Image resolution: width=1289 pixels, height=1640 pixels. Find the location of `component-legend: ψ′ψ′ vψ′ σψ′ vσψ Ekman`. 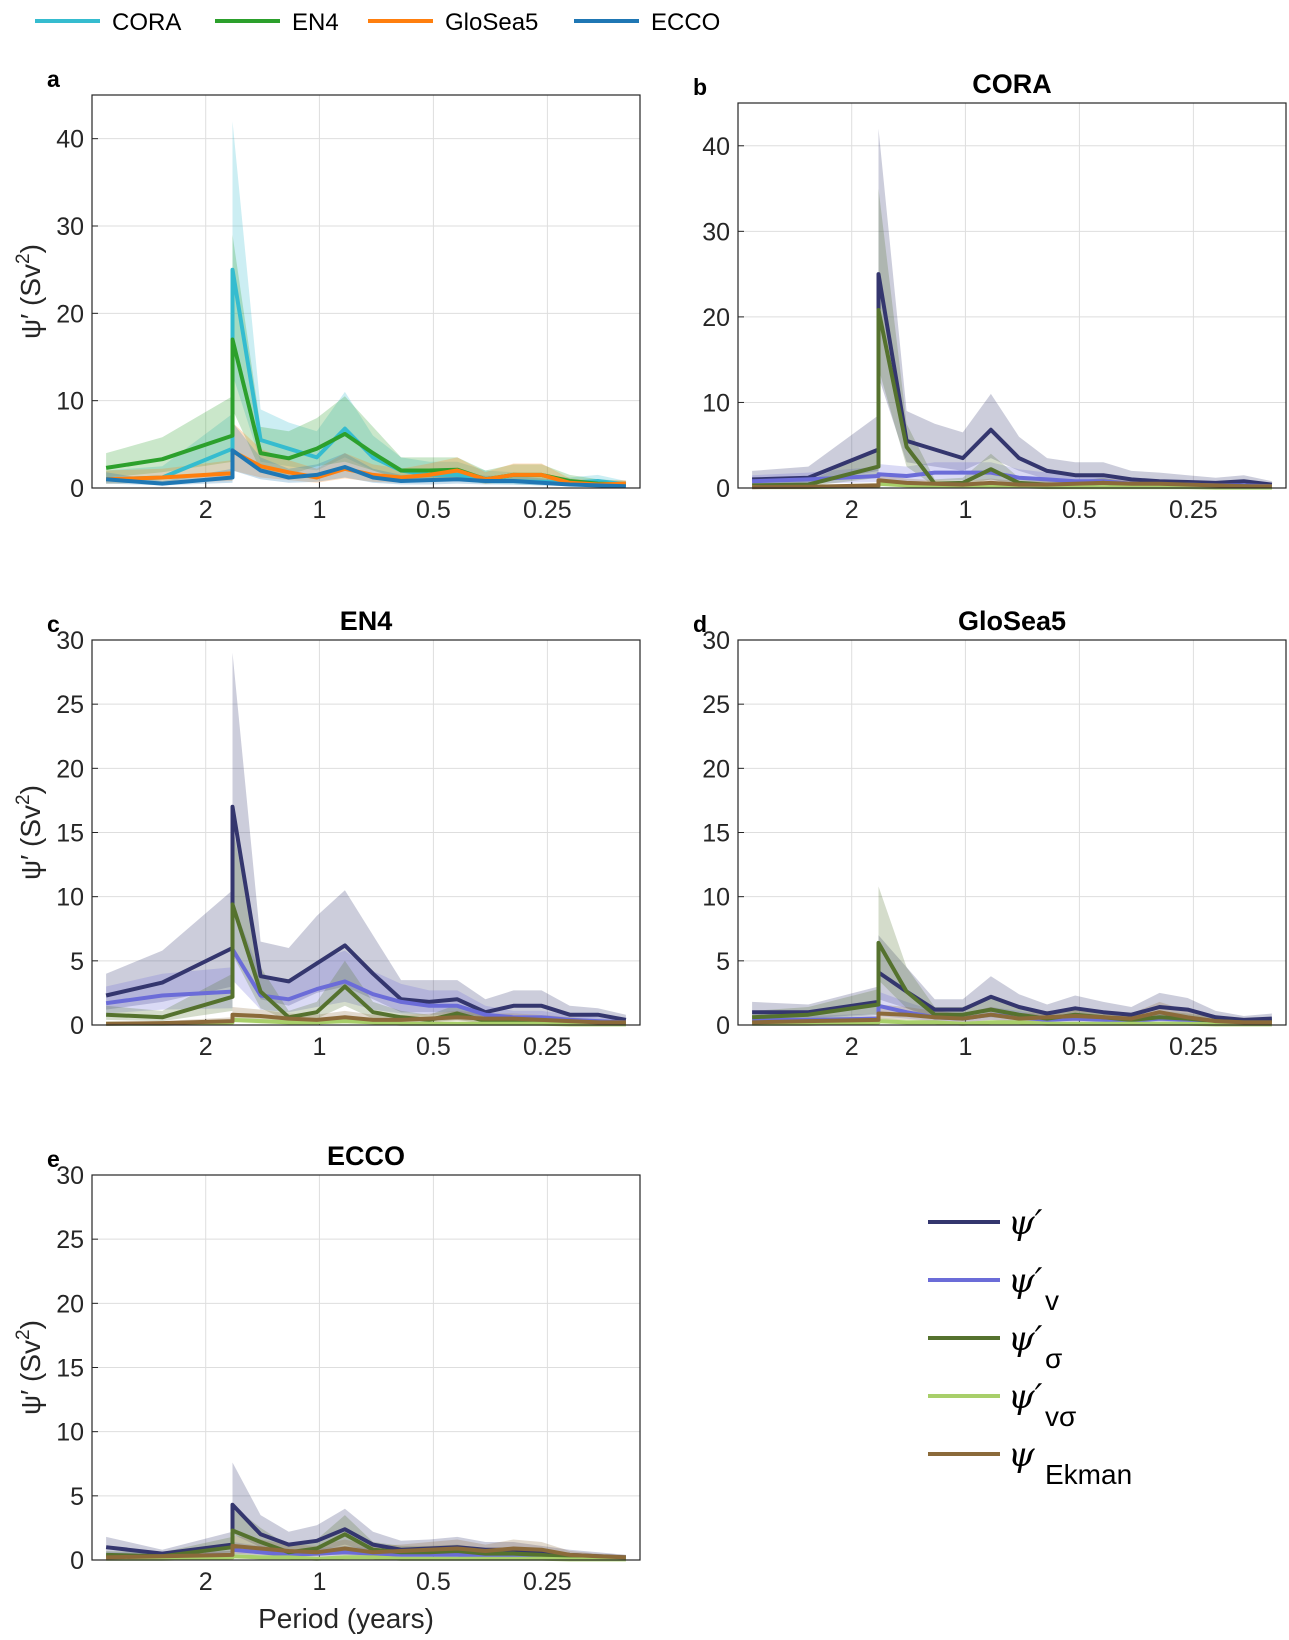

component-legend: ψ′ψ′ vψ′ σψ′ vσψ Ekman is located at coordinates (1030, 1346).